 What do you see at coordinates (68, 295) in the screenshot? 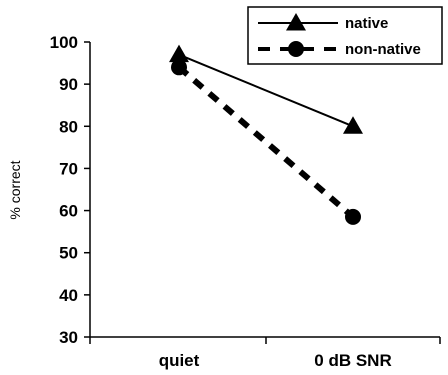
I see `y-tick-label: 40` at bounding box center [68, 295].